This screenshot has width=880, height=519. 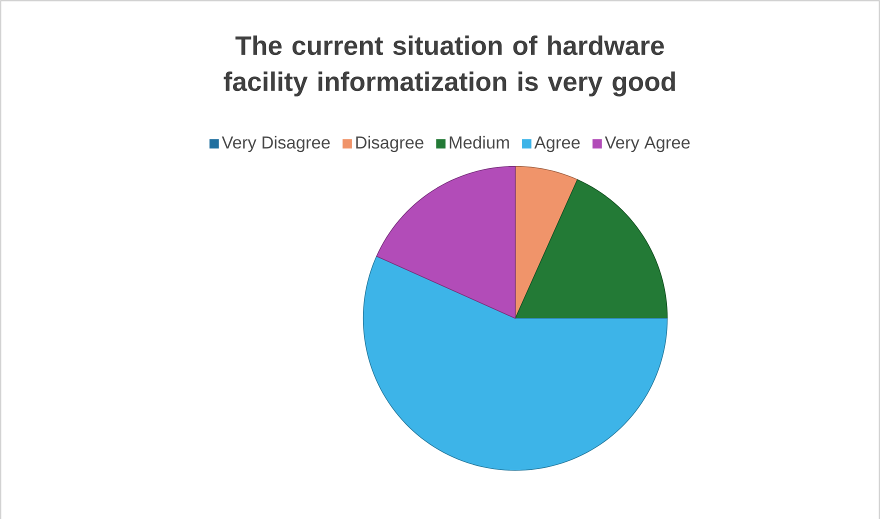 What do you see at coordinates (557, 144) in the screenshot?
I see `legend-label: Agree` at bounding box center [557, 144].